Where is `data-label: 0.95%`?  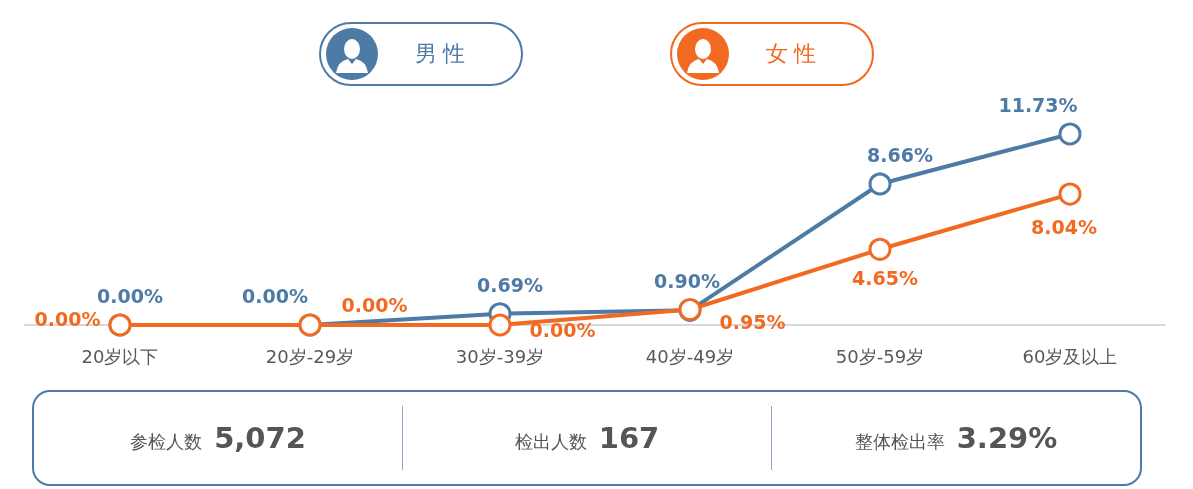
data-label: 0.95% is located at coordinates (752, 321).